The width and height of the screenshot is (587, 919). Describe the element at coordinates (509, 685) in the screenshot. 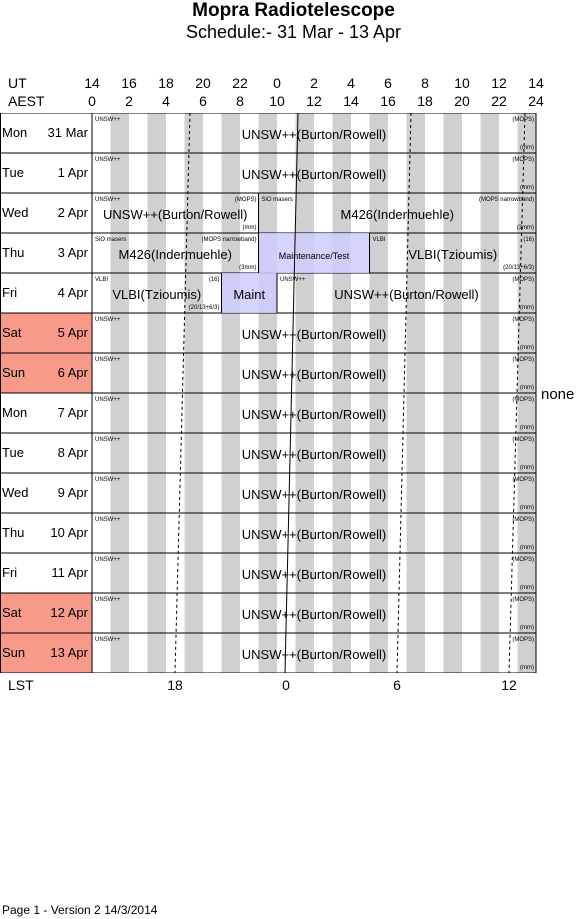

I see `lst-tick-label: 12` at that location.